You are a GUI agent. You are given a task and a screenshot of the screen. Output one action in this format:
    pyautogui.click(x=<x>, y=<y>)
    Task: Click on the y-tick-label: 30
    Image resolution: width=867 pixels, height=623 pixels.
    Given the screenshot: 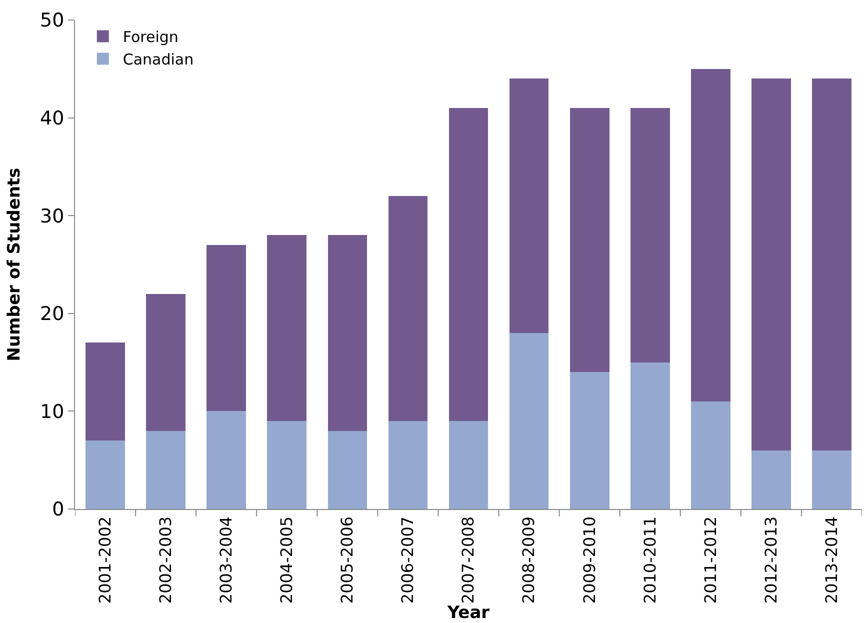 What is the action you would take?
    pyautogui.click(x=52, y=216)
    